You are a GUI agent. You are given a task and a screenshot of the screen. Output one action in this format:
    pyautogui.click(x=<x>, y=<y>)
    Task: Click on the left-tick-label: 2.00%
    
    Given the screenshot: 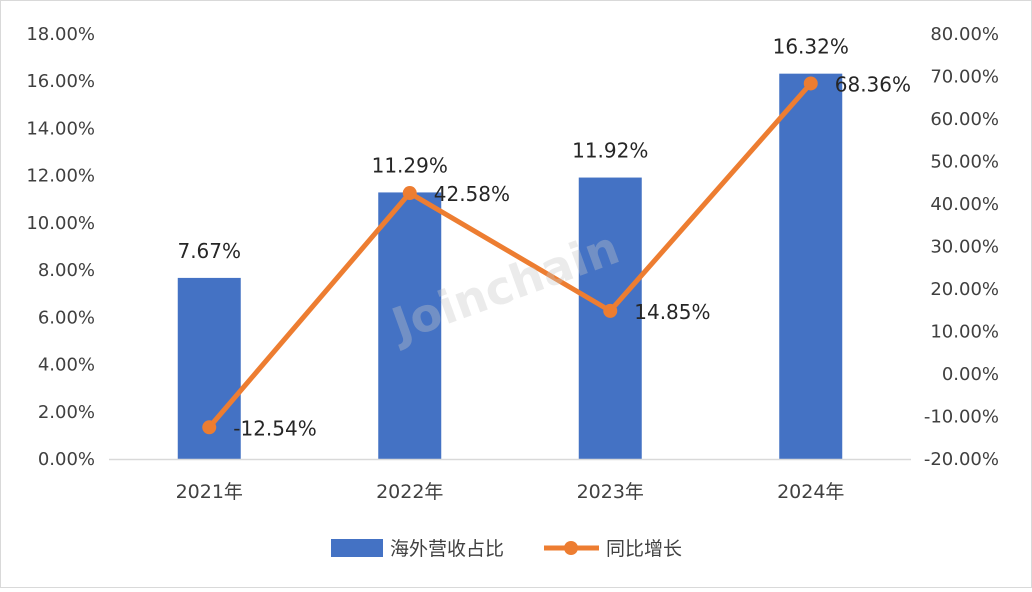 What is the action you would take?
    pyautogui.click(x=66, y=412)
    